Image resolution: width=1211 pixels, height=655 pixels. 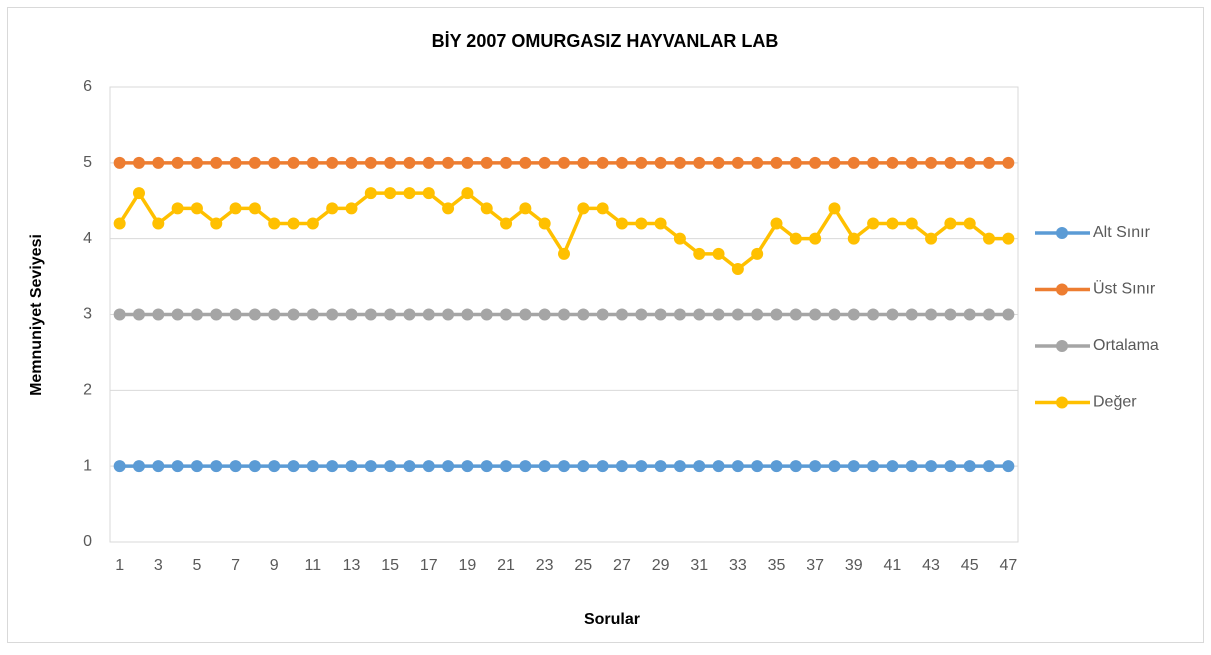 I want to click on y-tick-label: 3, so click(x=87, y=314).